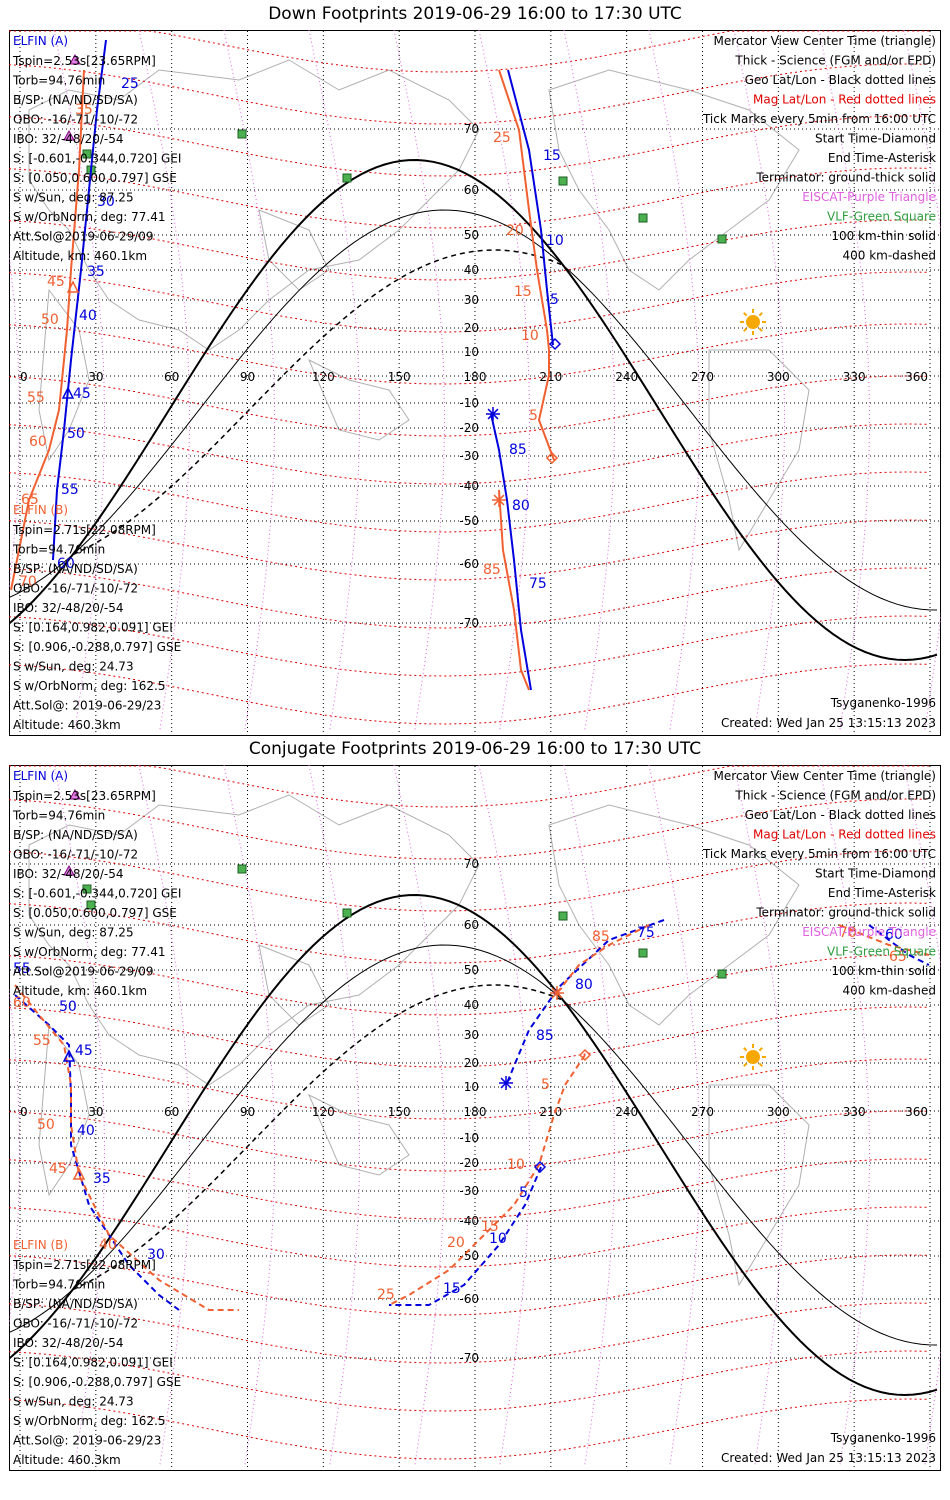 This screenshot has height=1500, width=950. What do you see at coordinates (840, 80) in the screenshot?
I see `legend-line: Geo Lat/Lon - Black dotted lines` at bounding box center [840, 80].